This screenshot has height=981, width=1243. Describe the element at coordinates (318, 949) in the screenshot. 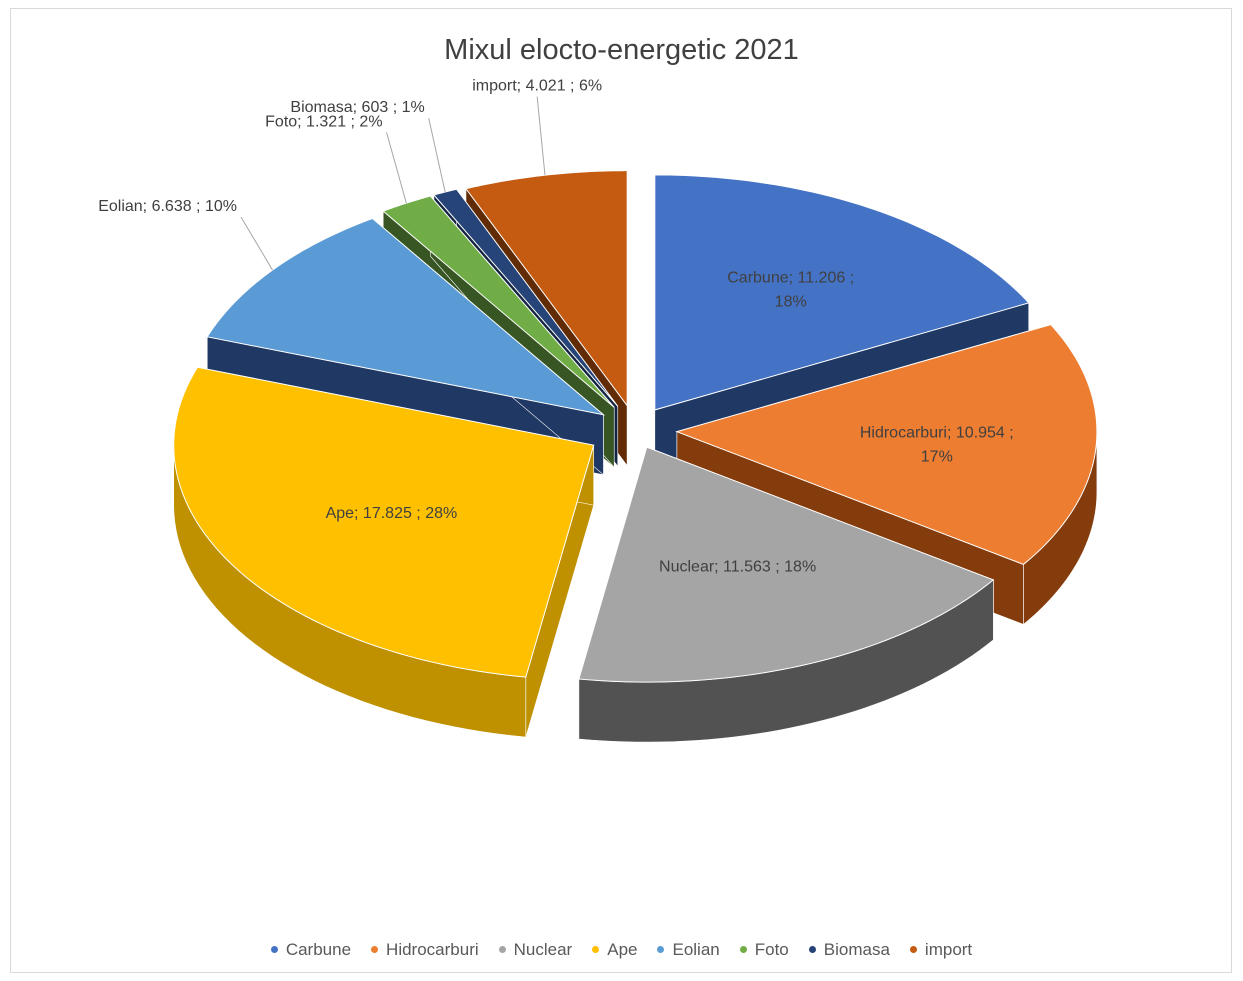

I see `legend-label: Carbune` at that location.